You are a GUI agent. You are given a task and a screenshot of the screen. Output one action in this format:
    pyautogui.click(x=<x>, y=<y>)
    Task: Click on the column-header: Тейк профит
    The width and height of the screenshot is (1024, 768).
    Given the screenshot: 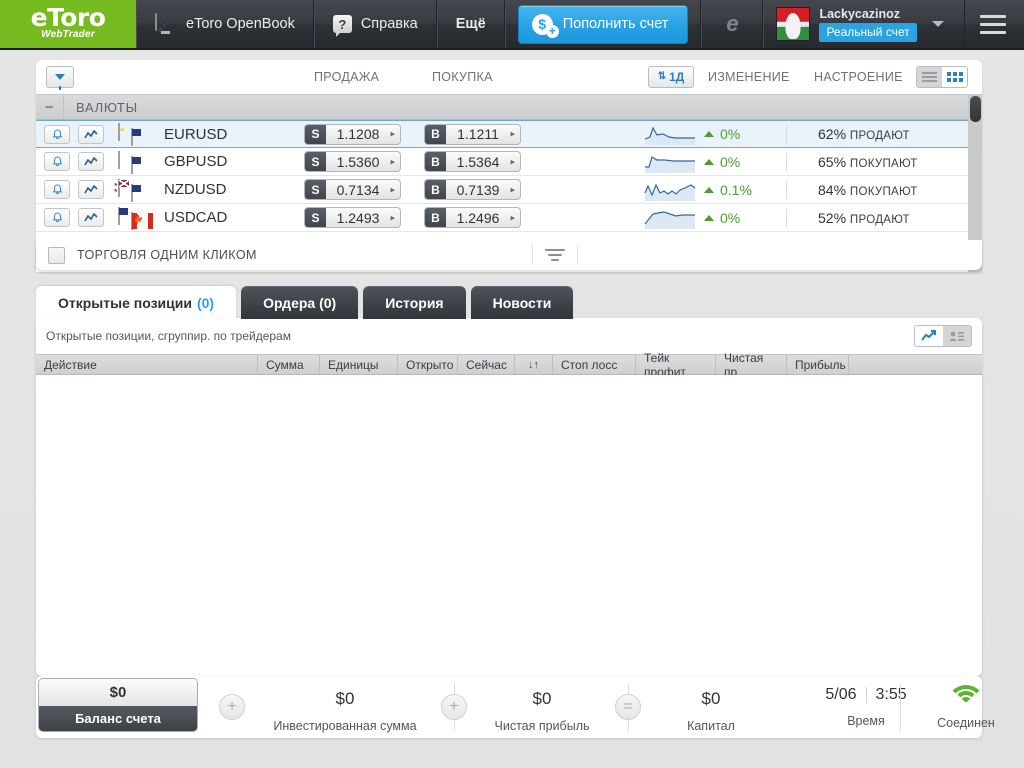 What is the action you would take?
    pyautogui.click(x=676, y=365)
    